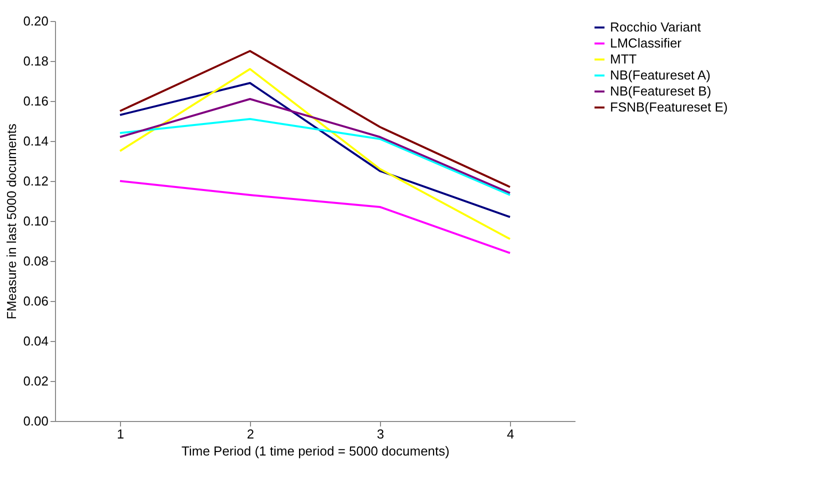 The width and height of the screenshot is (826, 498). Describe the element at coordinates (661, 91) in the screenshot. I see `legend-label: NB(Featureset B)` at that location.